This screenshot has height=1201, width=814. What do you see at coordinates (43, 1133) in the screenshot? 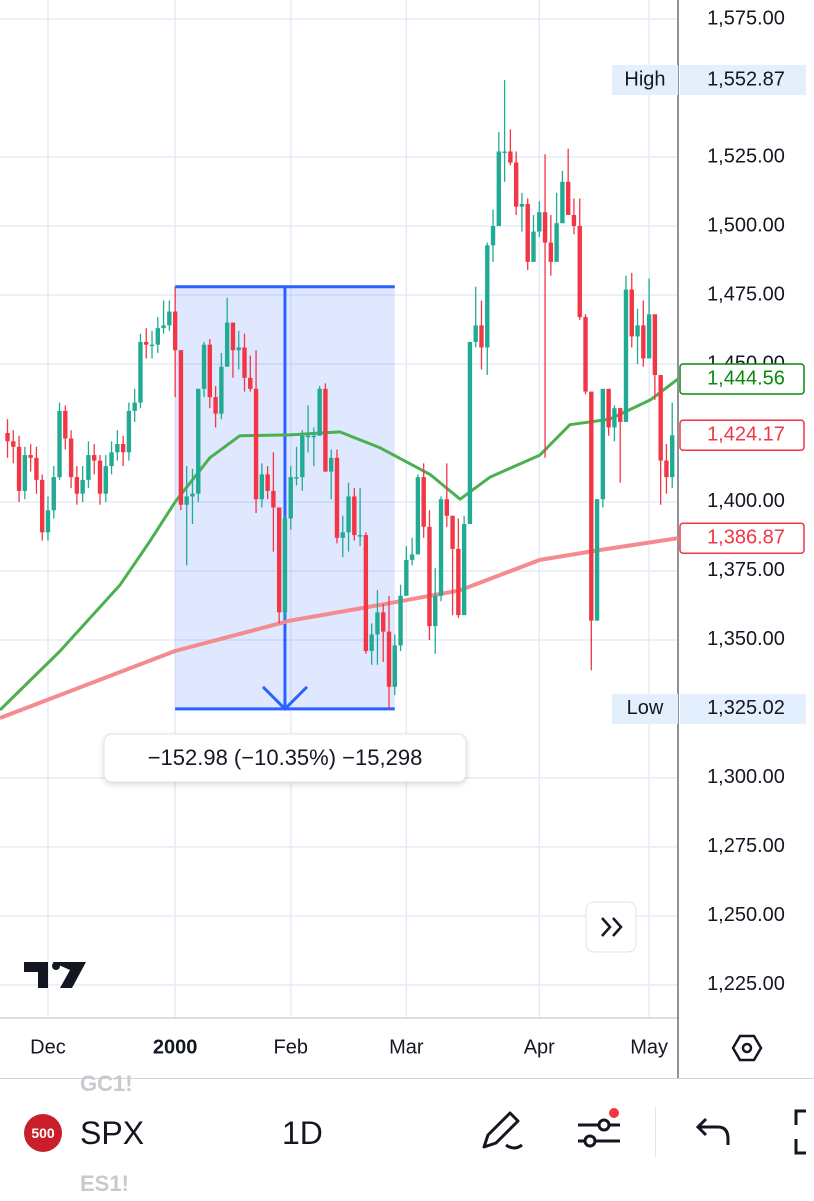
I see `symbol-badge: 500` at bounding box center [43, 1133].